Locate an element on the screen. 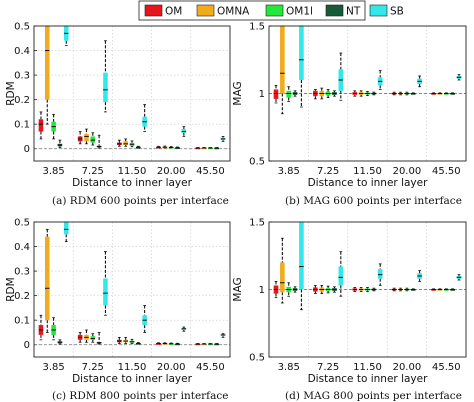 This screenshot has width=474, height=402. y-tick-label: 0.2 is located at coordinates (22, 100).